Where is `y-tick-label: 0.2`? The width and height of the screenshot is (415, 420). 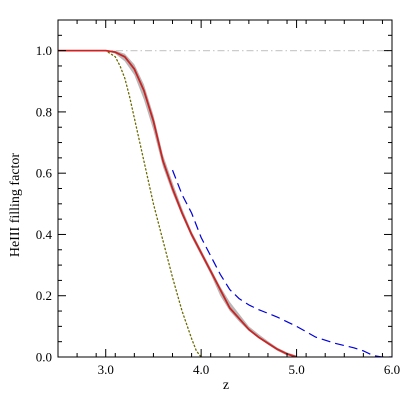
y-tick-label: 0.2 is located at coordinates (44, 295).